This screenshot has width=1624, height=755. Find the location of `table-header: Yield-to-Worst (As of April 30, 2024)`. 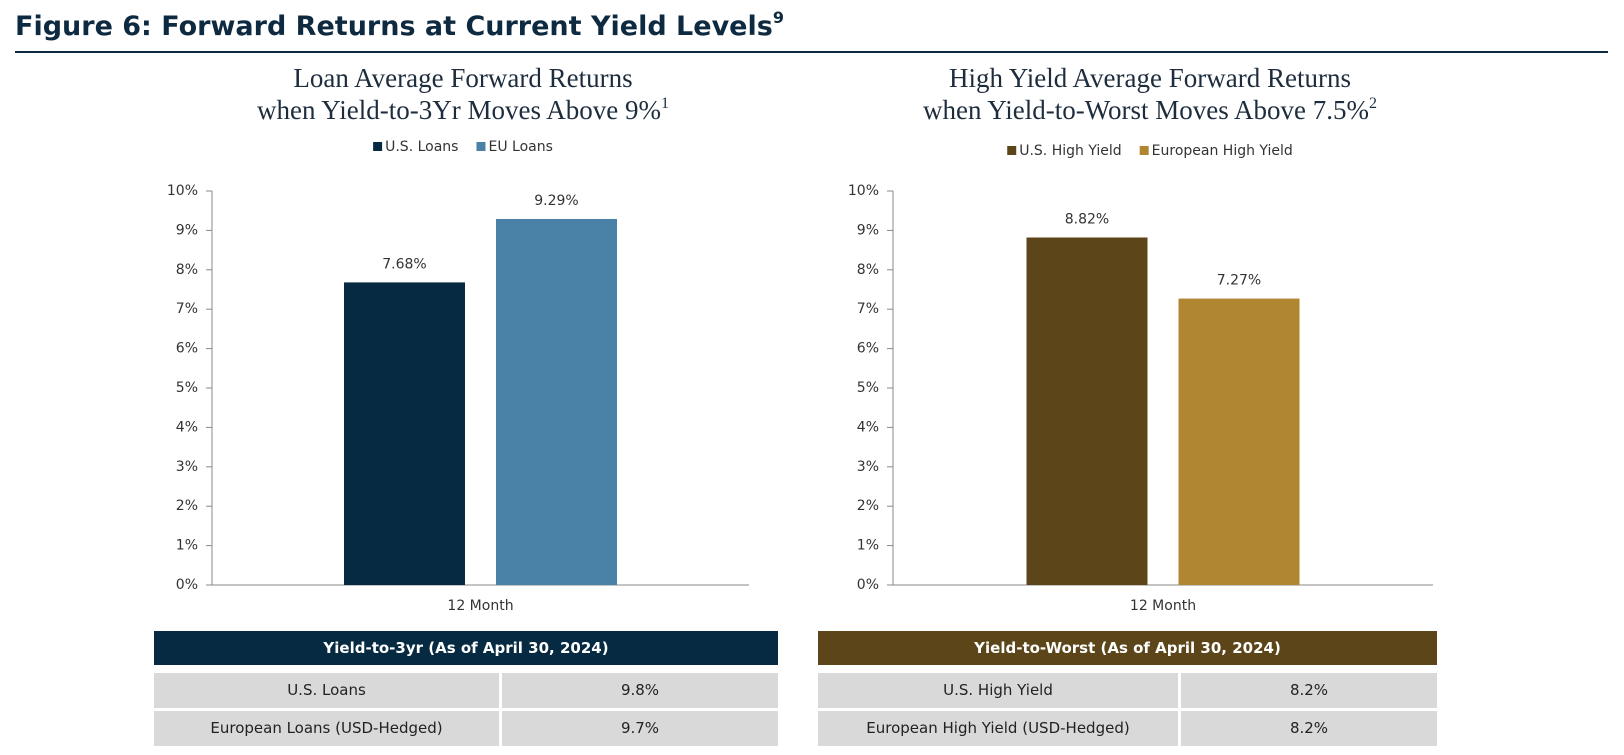

table-header: Yield-to-Worst (As of April 30, 2024) is located at coordinates (1127, 648).